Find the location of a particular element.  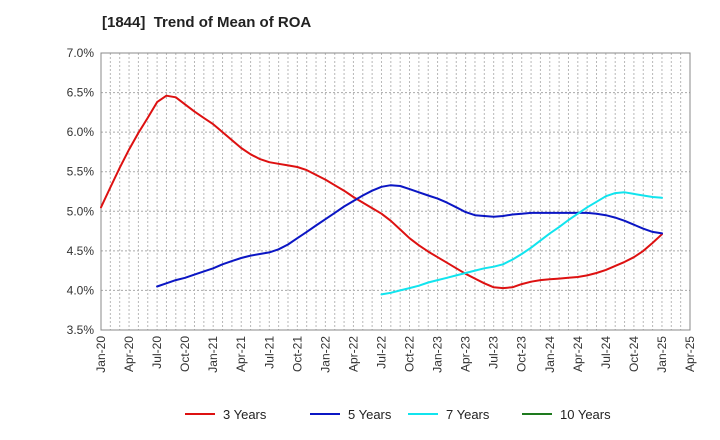

x-tick-label: Jan-20 is located at coordinates (101, 354).